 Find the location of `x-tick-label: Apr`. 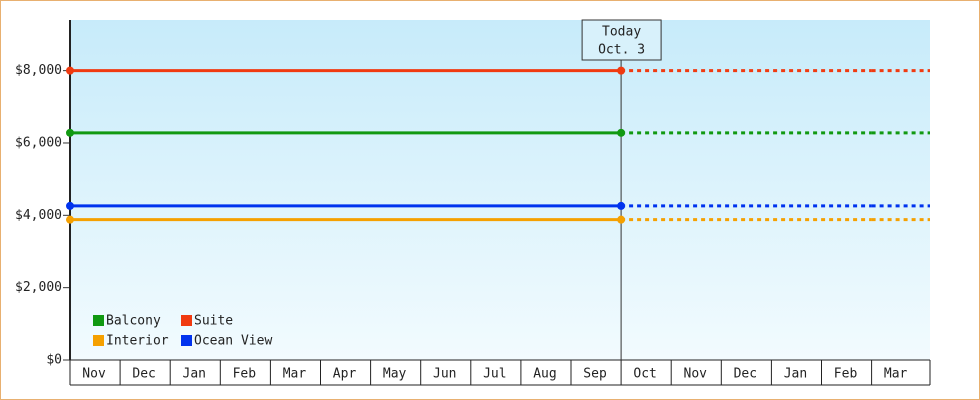

x-tick-label: Apr is located at coordinates (345, 374).